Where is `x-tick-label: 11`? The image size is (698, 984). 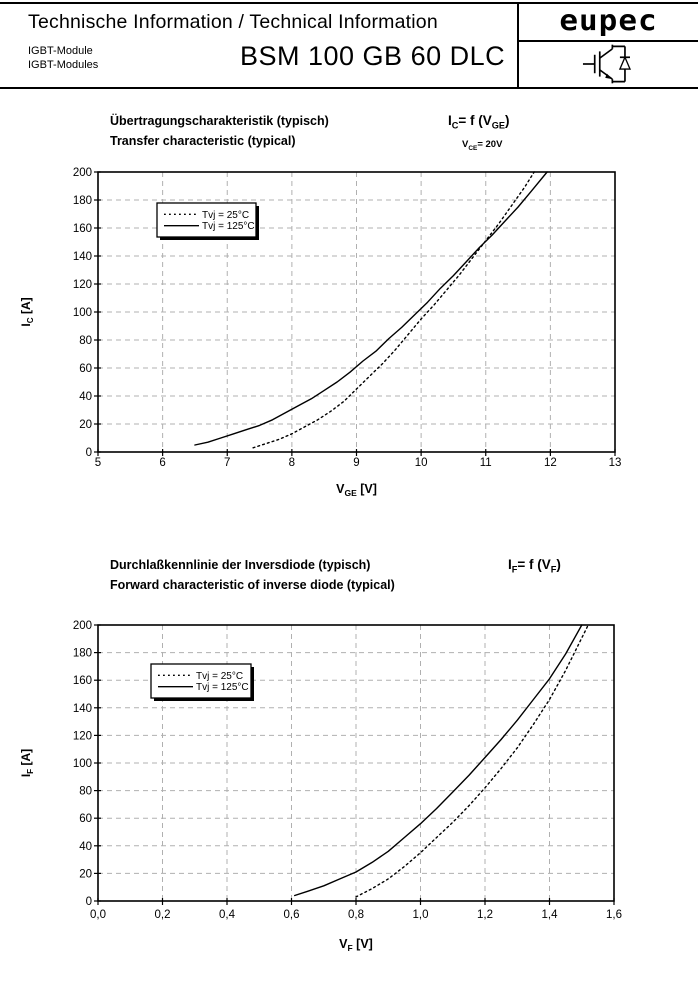 x-tick-label: 11 is located at coordinates (486, 463).